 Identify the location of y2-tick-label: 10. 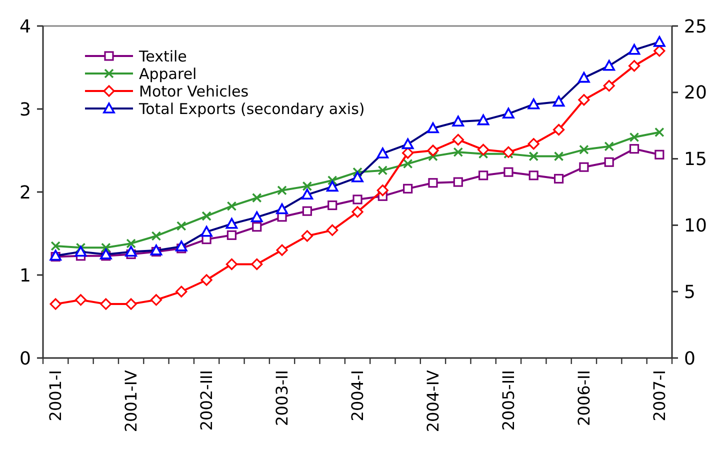
(695, 226).